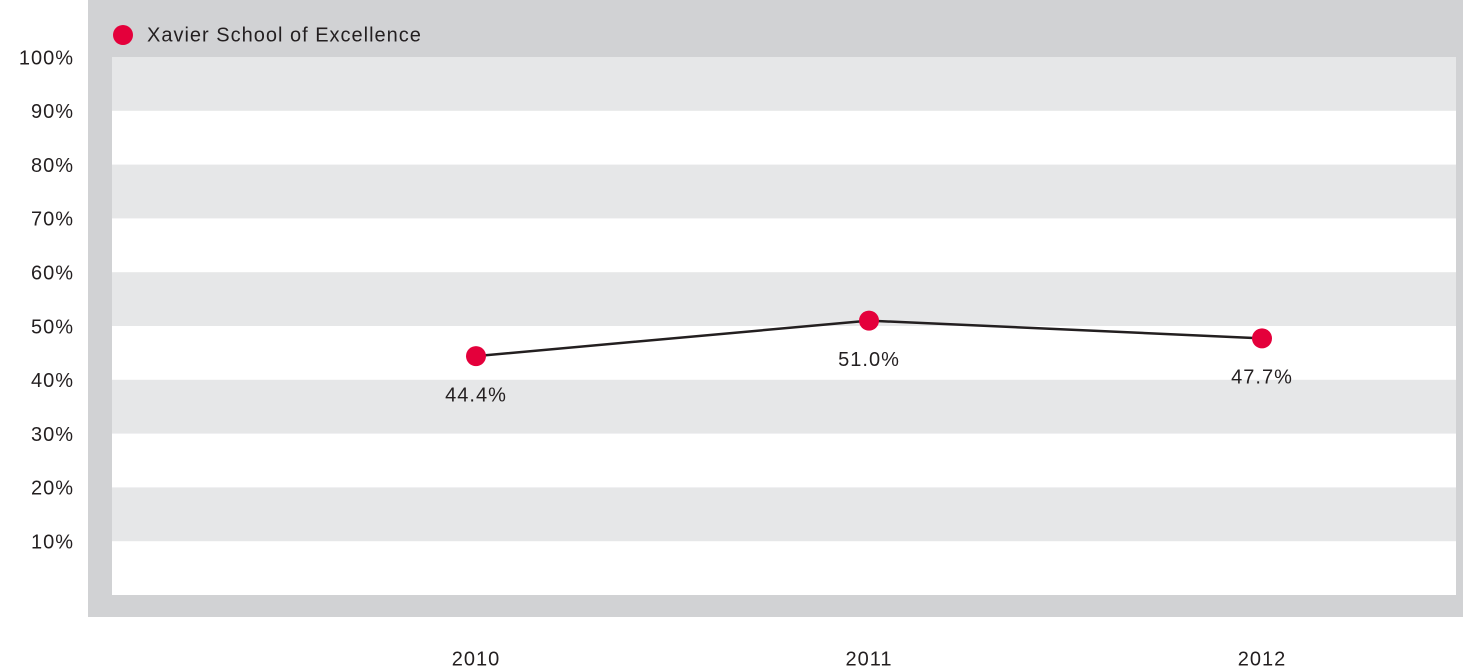 This screenshot has width=1463, height=670. I want to click on y-tick-label: 50%, so click(52, 327).